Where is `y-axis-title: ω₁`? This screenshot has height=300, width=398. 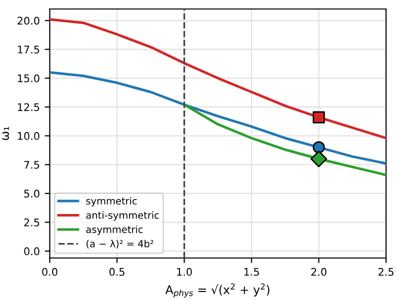
y-axis-title: ω₁ is located at coordinates (5, 133).